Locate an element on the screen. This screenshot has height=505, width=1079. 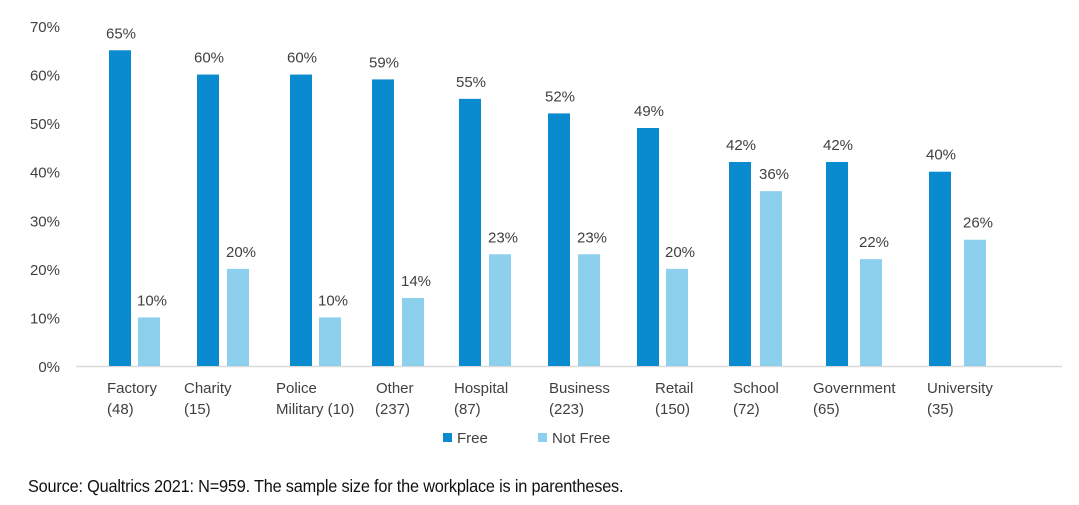
y-tick-label: 30% is located at coordinates (45, 221).